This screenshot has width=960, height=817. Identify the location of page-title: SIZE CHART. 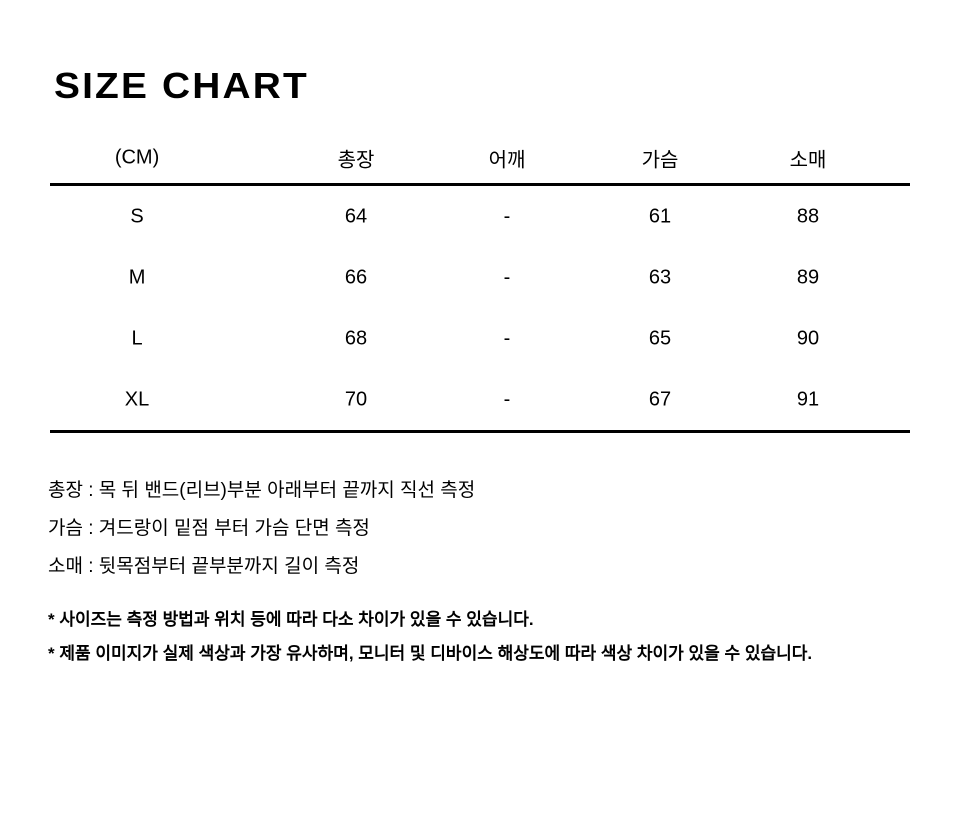
(181, 86).